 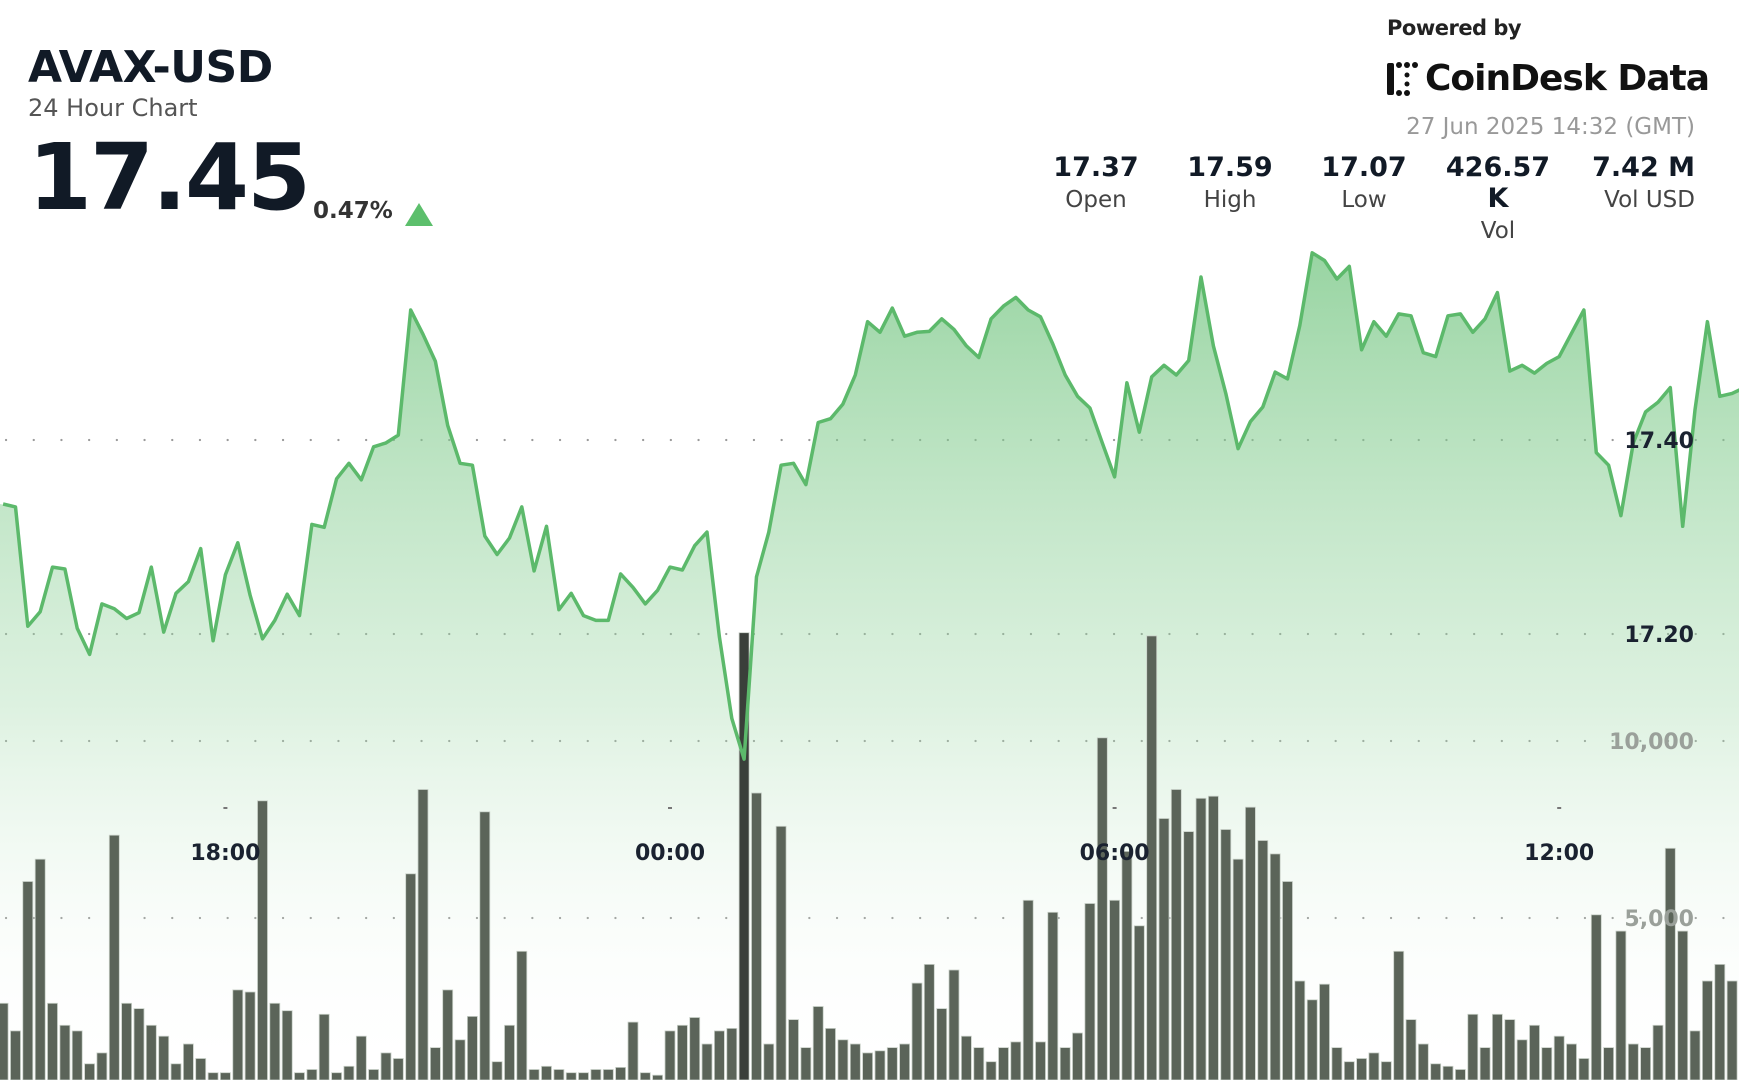 I want to click on stat-label: High, so click(x=1230, y=200).